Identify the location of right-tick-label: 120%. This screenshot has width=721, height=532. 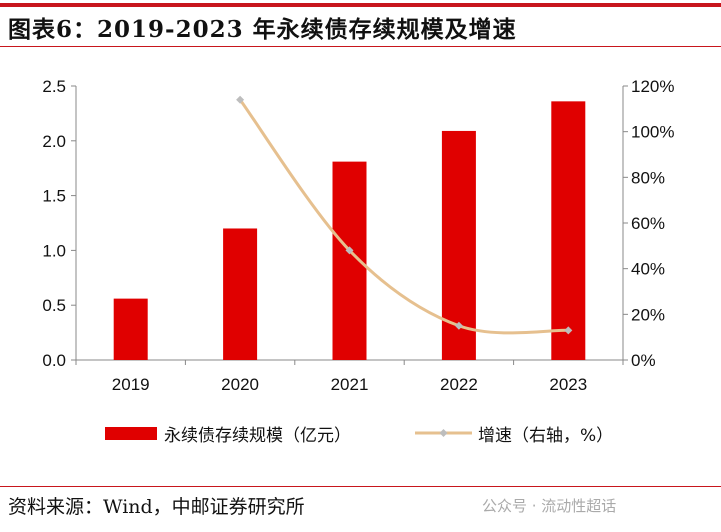
(652, 86).